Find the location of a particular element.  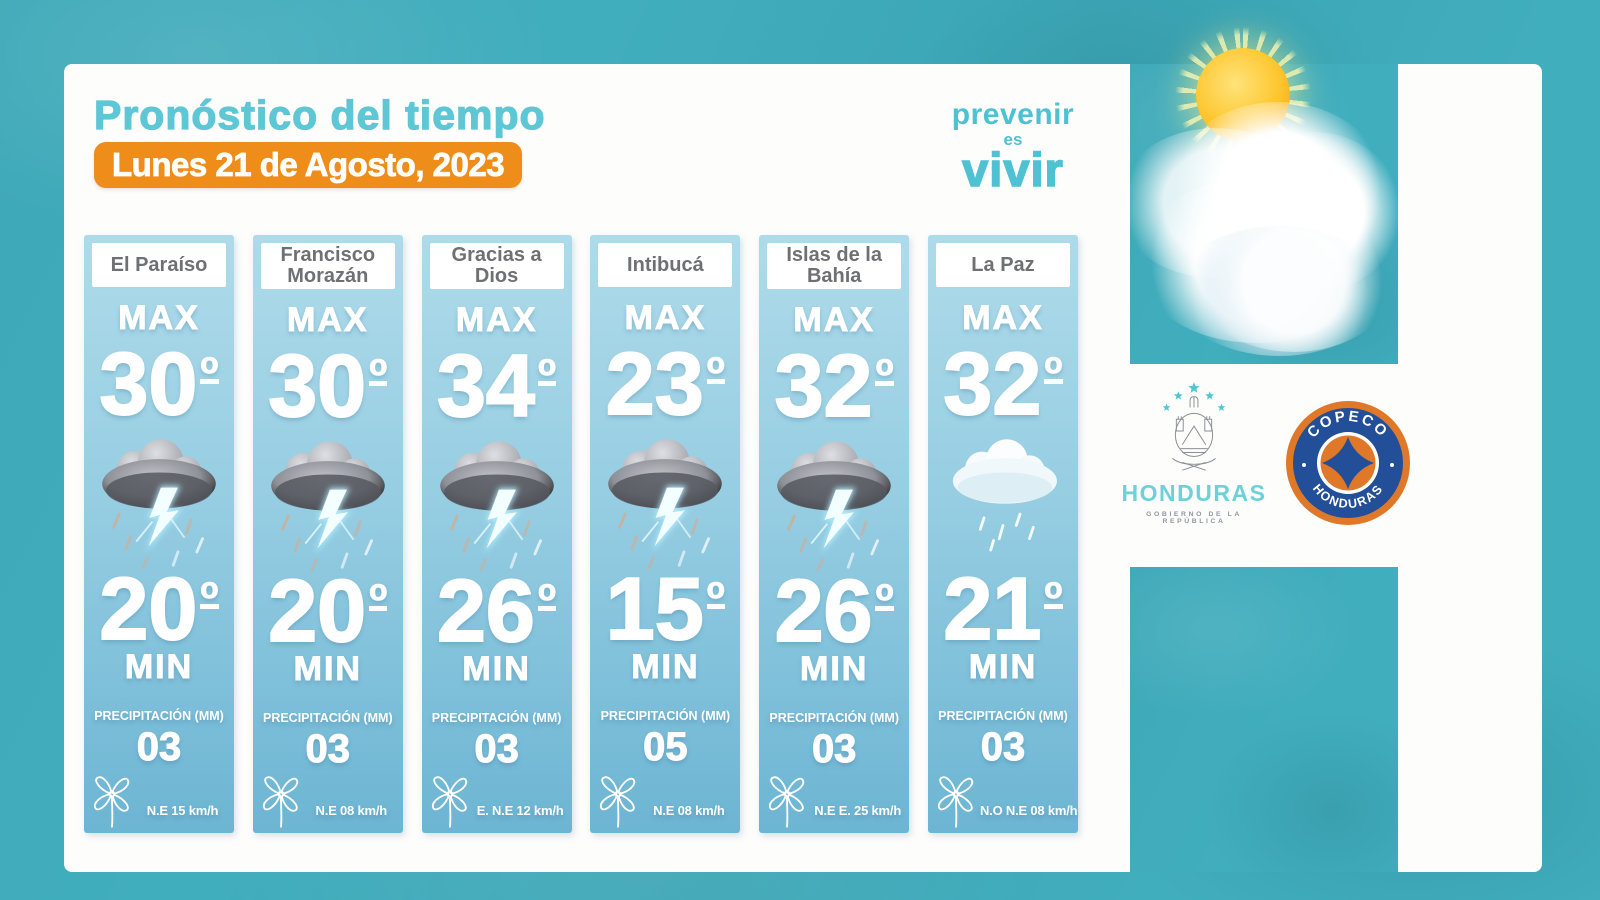

region-name: Francisco Morazán is located at coordinates (328, 265).